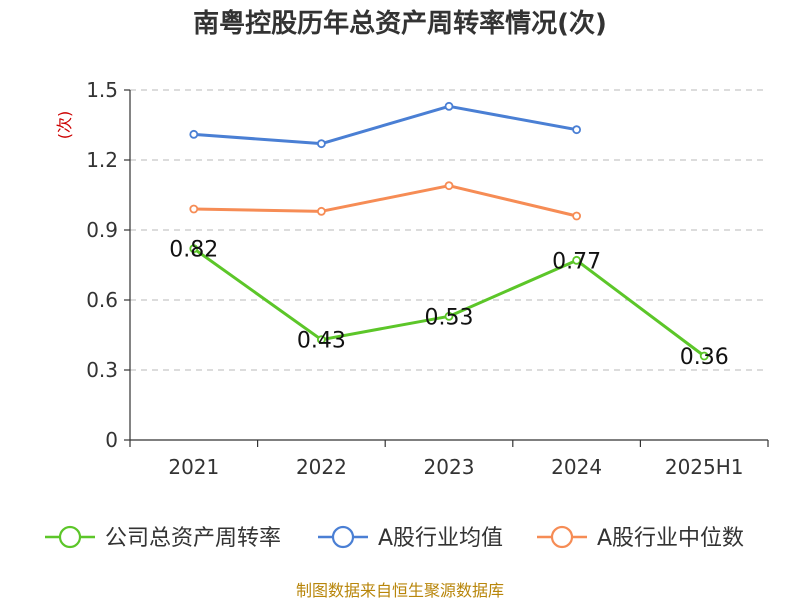 Image resolution: width=800 pixels, height=600 pixels. Describe the element at coordinates (102, 370) in the screenshot. I see `y-tick-label: 0.3` at that location.